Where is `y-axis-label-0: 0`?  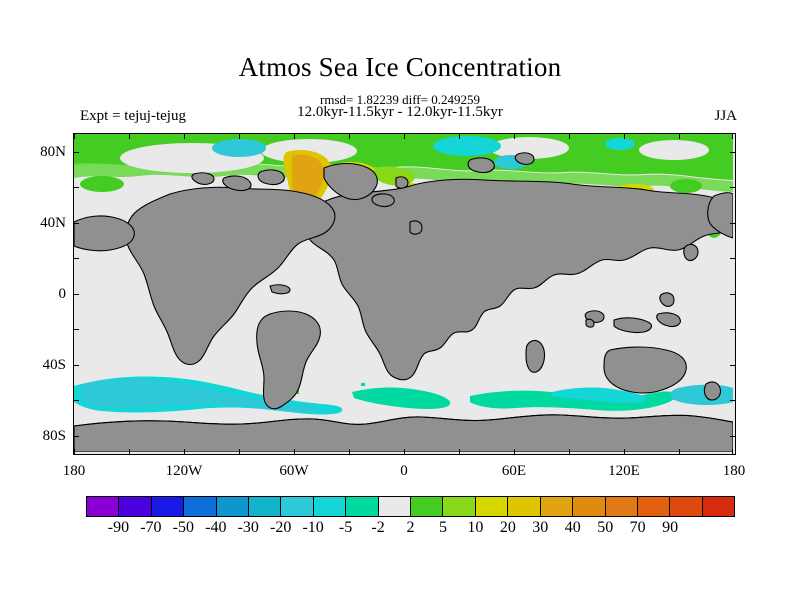 y-axis-label-0: 0 is located at coordinates (62, 294).